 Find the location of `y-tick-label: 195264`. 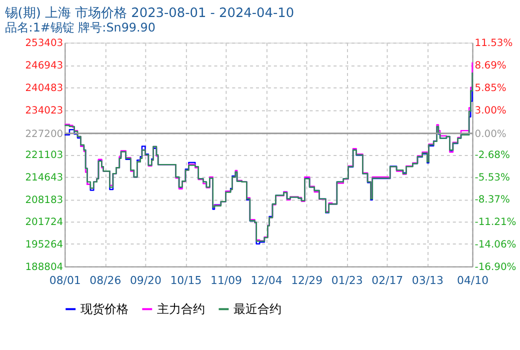

y-tick-label: 195264 is located at coordinates (44, 244).